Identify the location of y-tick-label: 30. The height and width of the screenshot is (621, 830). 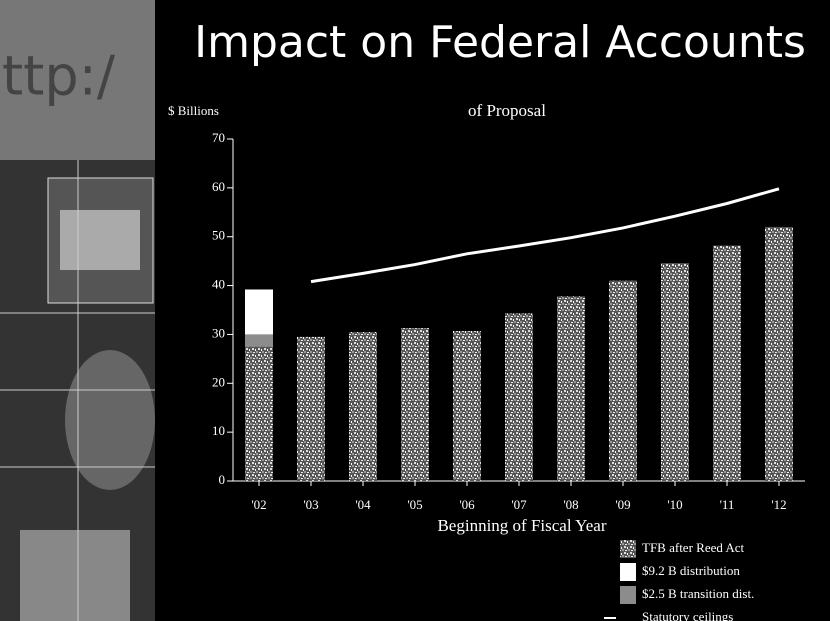
(218, 332).